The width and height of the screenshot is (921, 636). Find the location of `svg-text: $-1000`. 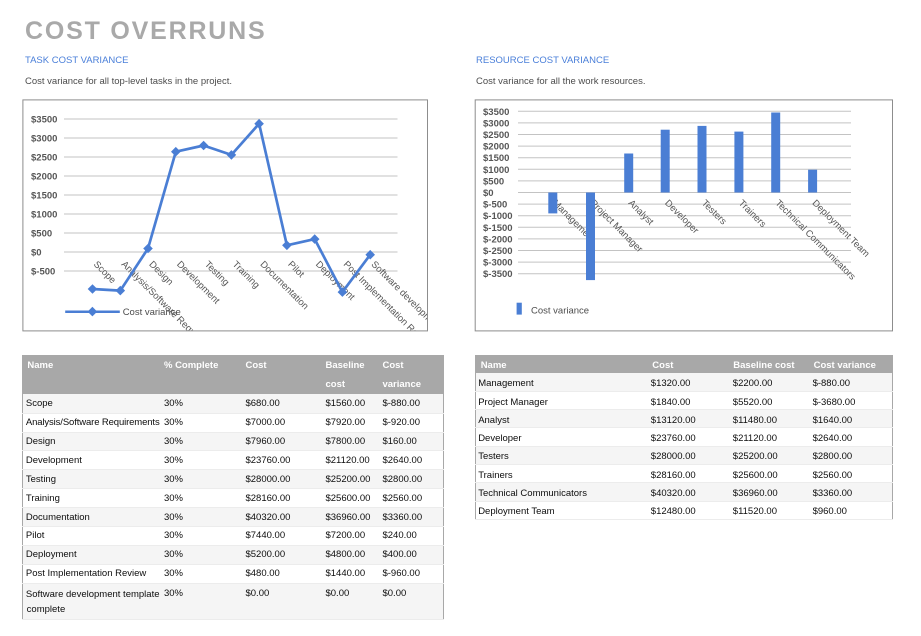

svg-text: $-1000 is located at coordinates (498, 216).